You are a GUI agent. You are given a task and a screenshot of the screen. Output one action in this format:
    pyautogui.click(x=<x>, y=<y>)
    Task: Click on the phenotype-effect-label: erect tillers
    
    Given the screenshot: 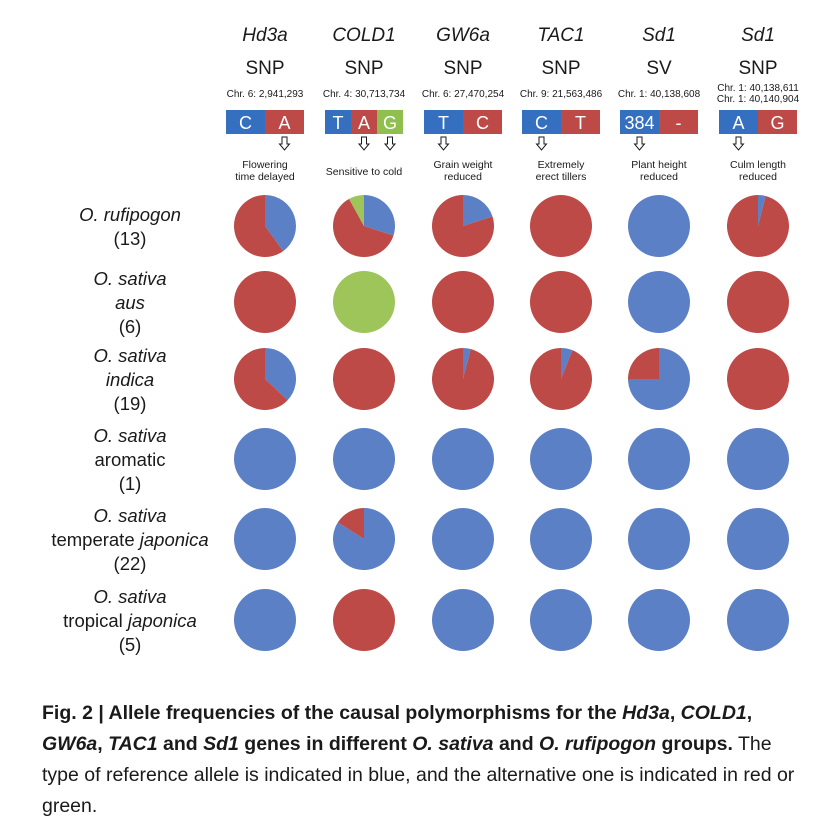 What is the action you would take?
    pyautogui.click(x=561, y=177)
    